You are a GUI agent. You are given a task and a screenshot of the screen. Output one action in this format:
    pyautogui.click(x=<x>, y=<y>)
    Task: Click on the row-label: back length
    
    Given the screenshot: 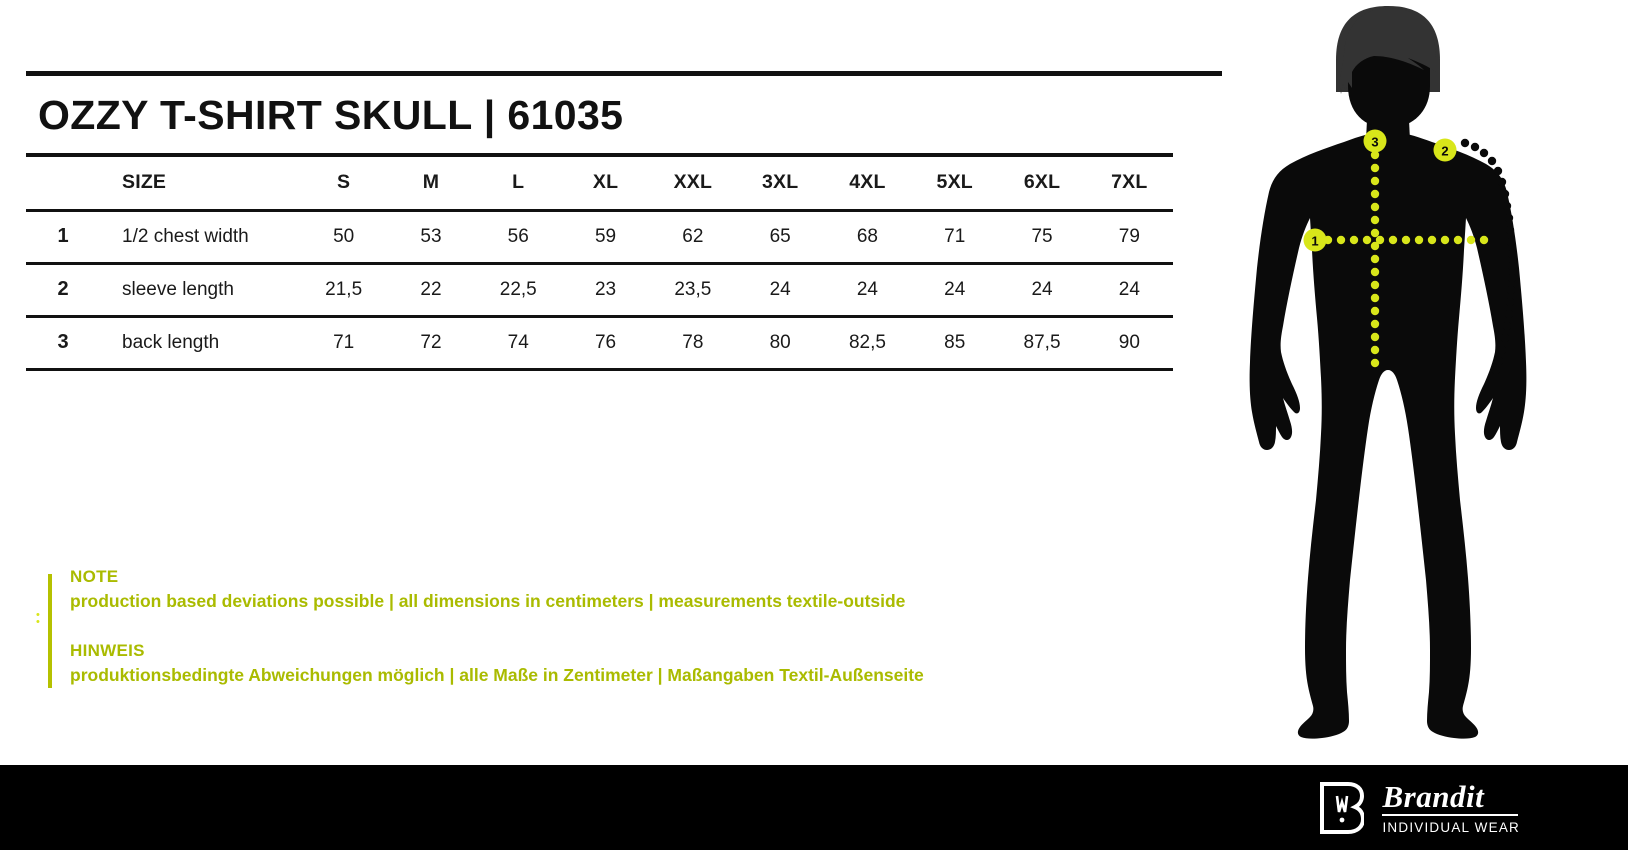 What is the action you would take?
    pyautogui.click(x=171, y=342)
    